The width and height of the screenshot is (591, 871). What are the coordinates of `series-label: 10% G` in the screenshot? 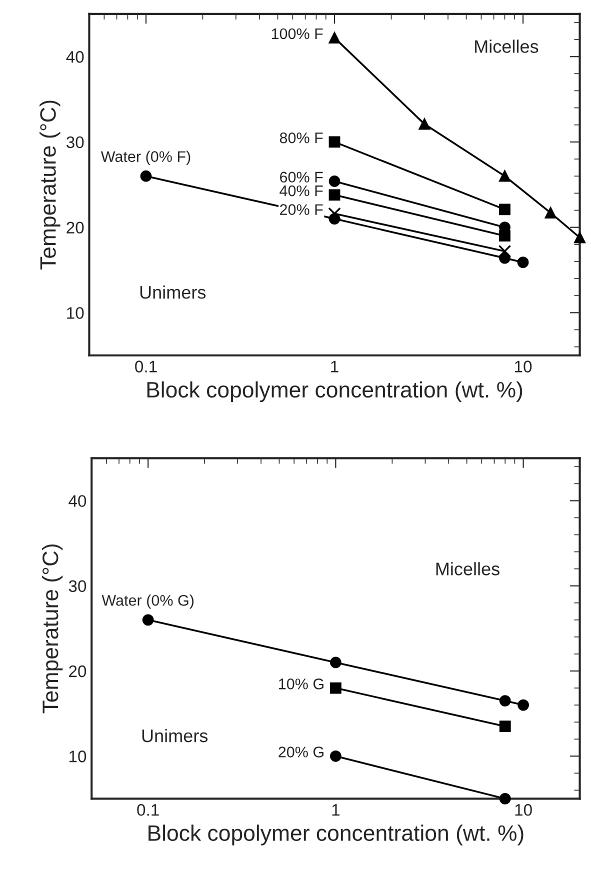 It's located at (301, 684).